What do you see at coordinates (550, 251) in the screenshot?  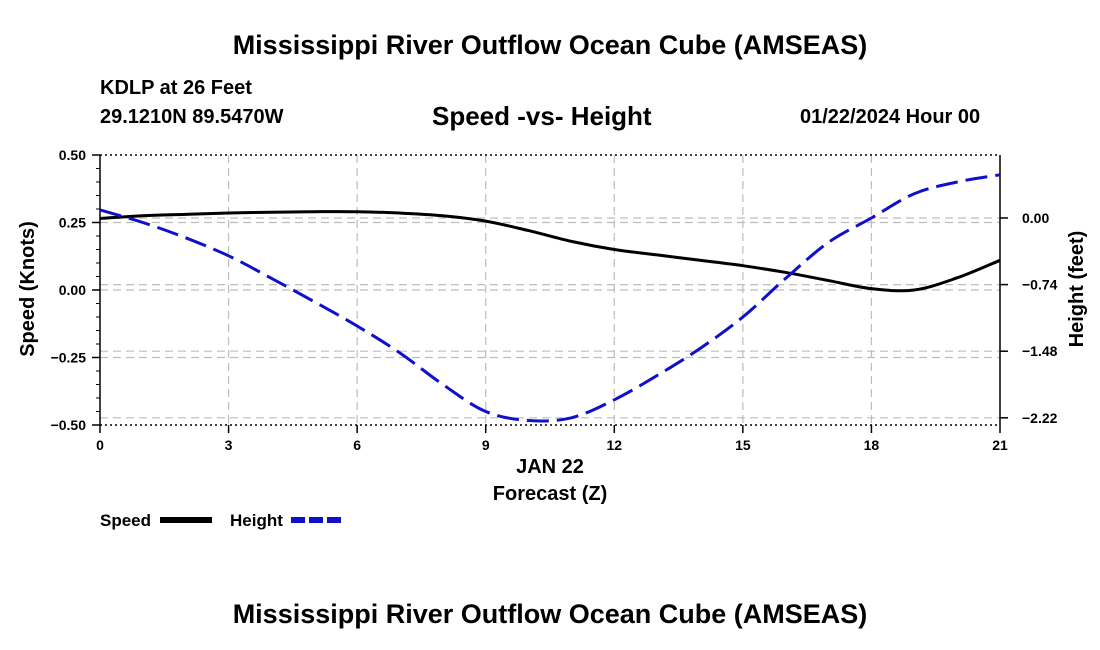 I see `series-line-speed` at bounding box center [550, 251].